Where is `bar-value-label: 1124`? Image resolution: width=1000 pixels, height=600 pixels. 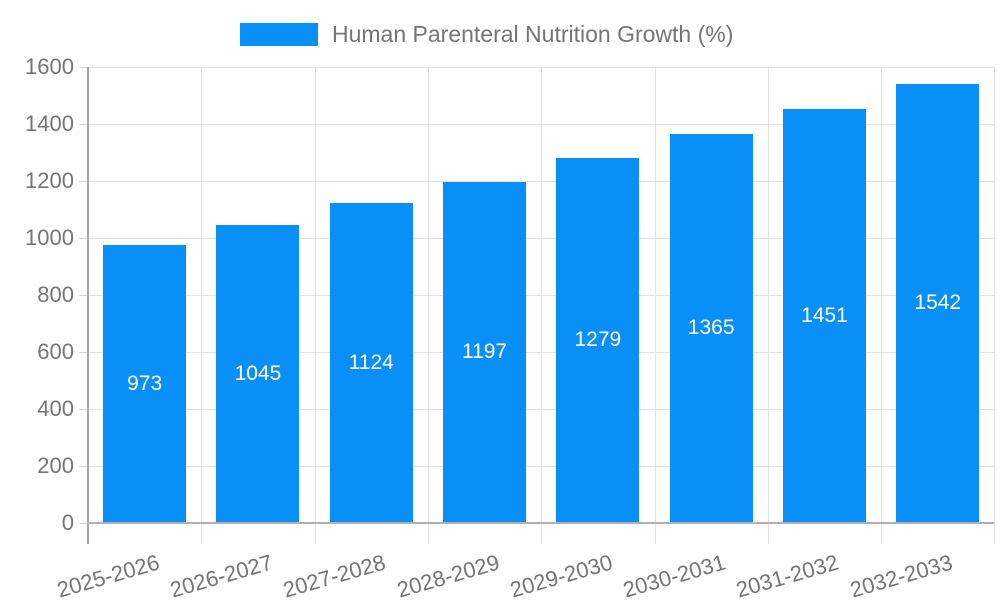 bar-value-label: 1124 is located at coordinates (371, 362).